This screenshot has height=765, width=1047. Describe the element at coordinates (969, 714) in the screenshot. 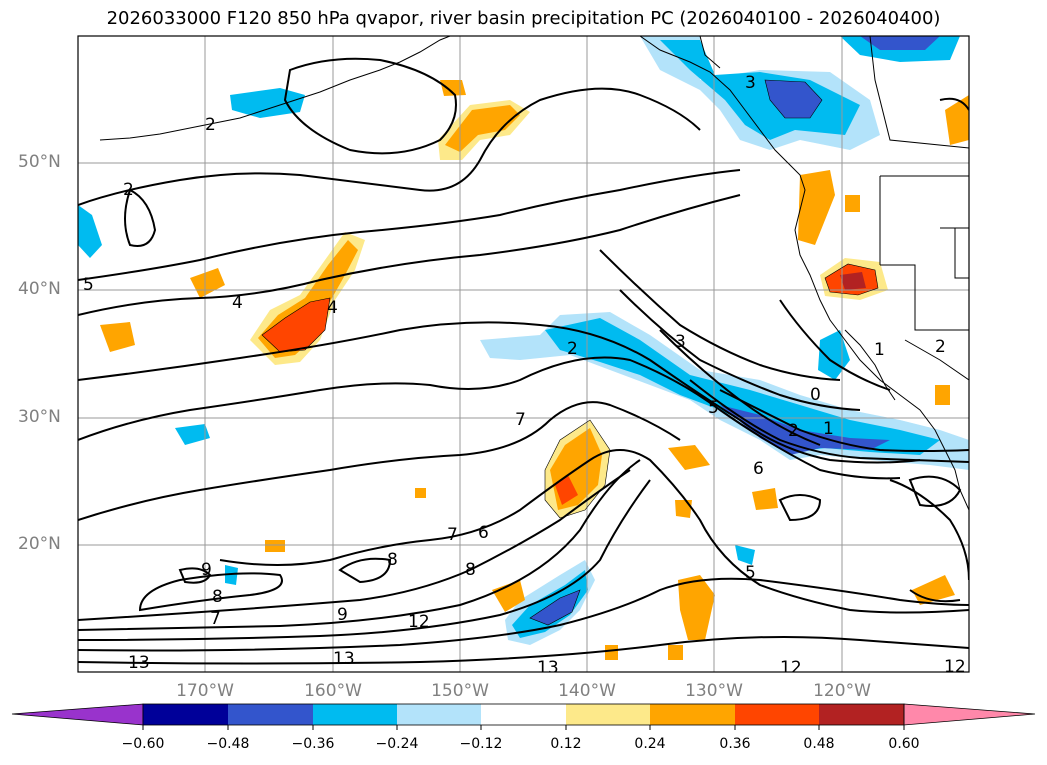

I see `colorbar-extend-high` at that location.